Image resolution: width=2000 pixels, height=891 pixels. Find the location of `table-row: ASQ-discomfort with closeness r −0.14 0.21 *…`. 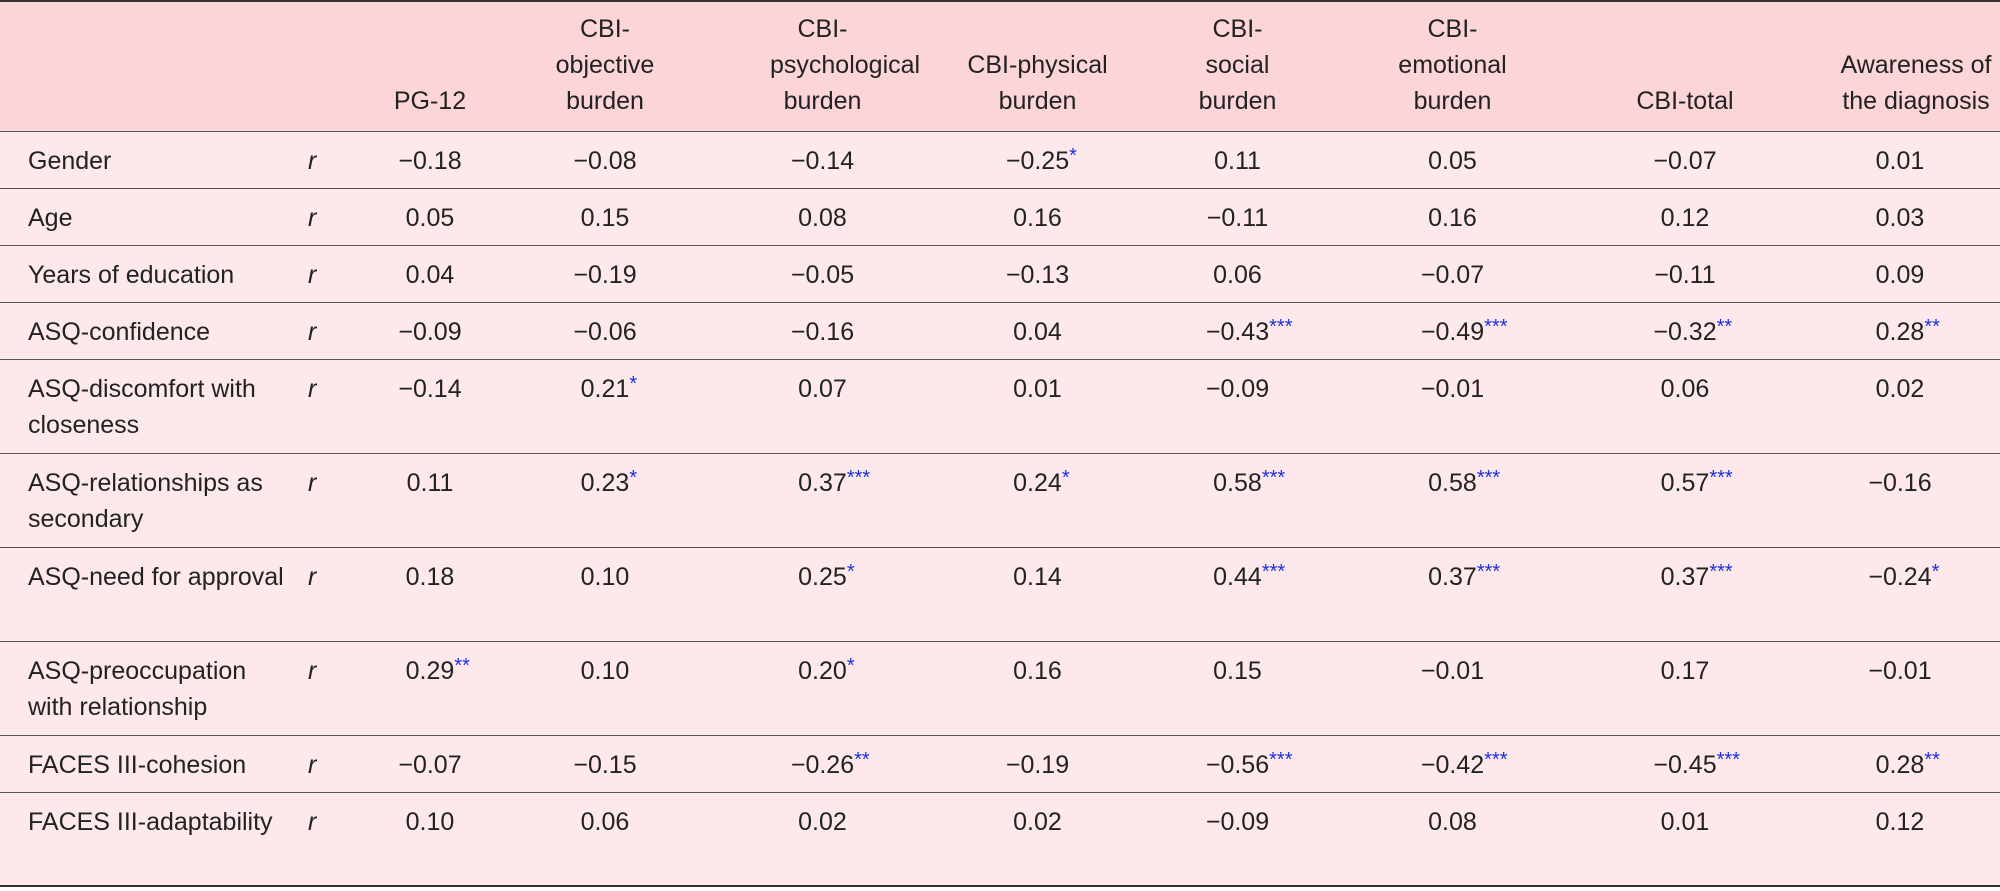

table-row: ASQ-discomfort with closeness r −0.14 0.21 *… is located at coordinates (1000, 406).